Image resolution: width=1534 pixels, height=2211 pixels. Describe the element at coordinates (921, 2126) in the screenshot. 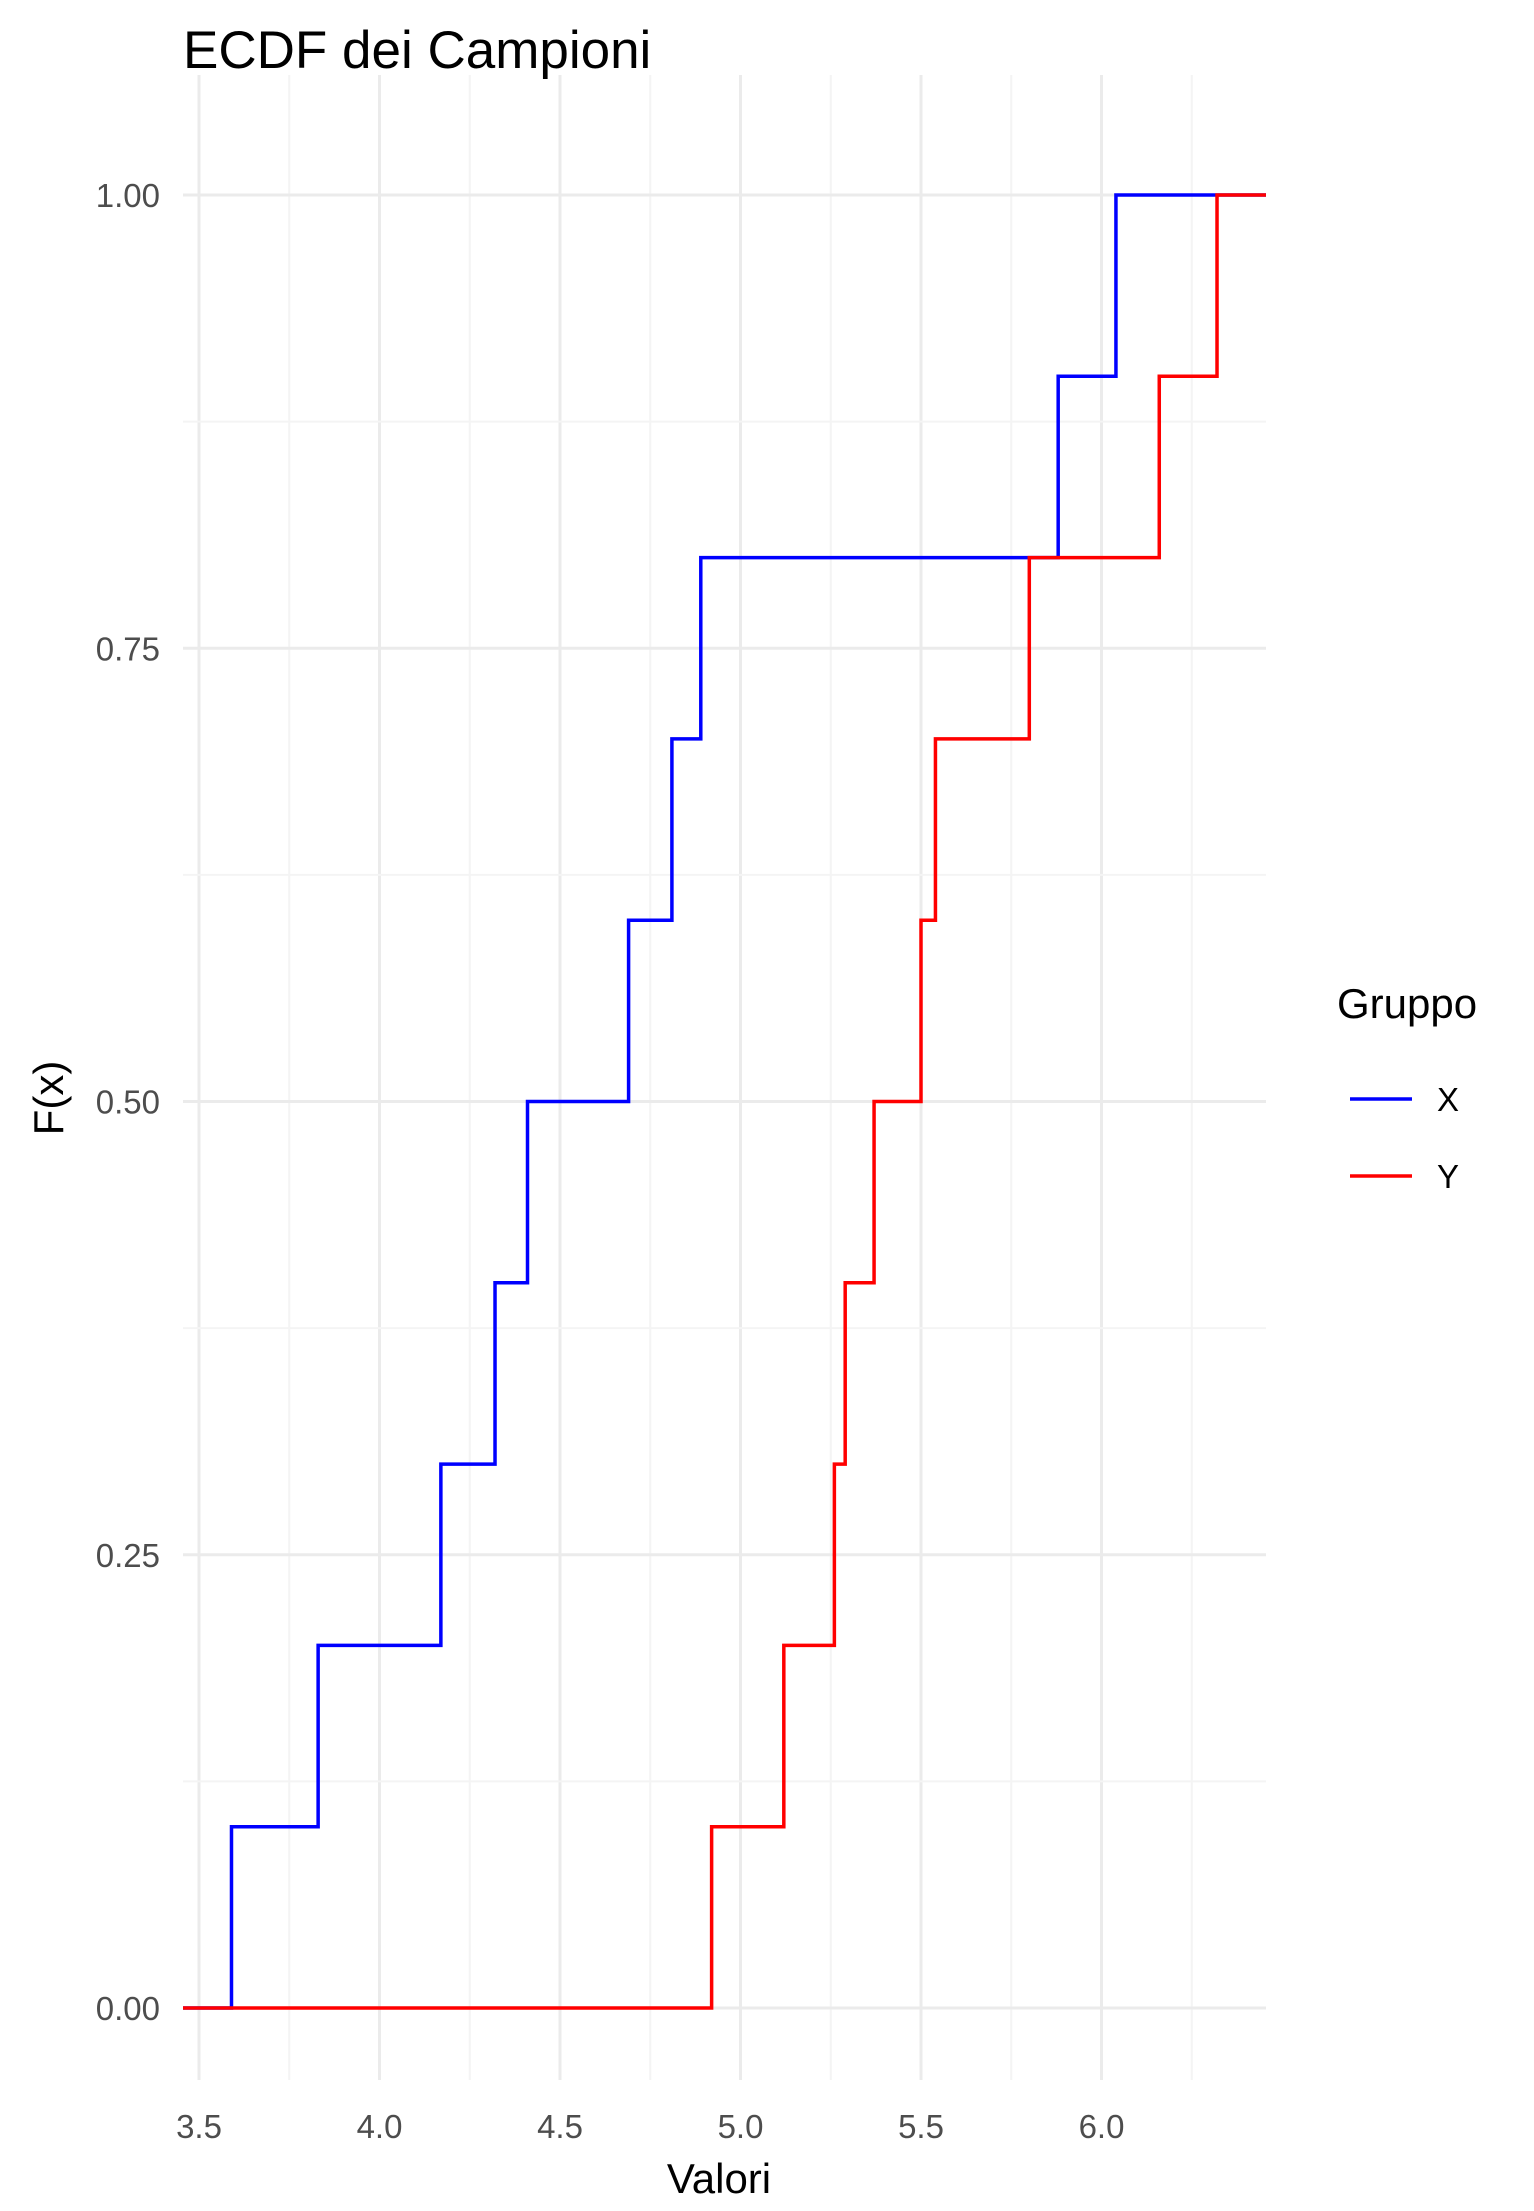

I see `x-tick-label: 5.5` at that location.